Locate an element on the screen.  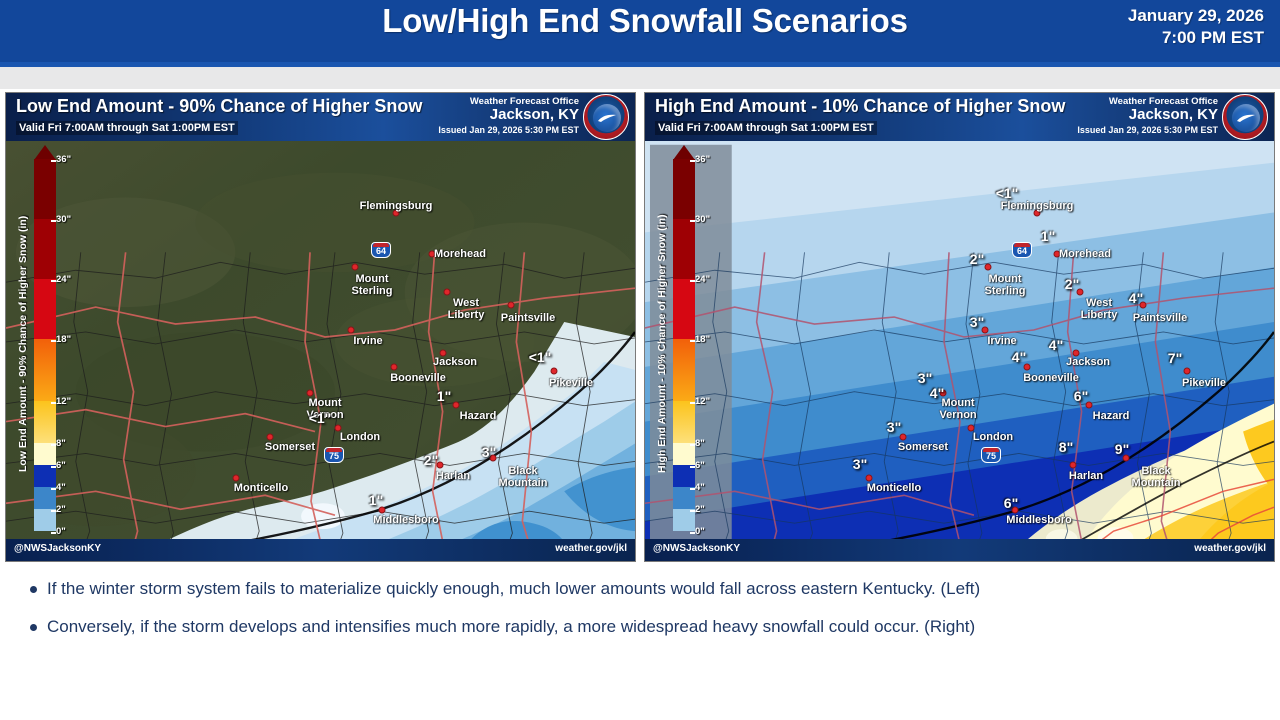
title-underline is located at coordinates (640, 64).